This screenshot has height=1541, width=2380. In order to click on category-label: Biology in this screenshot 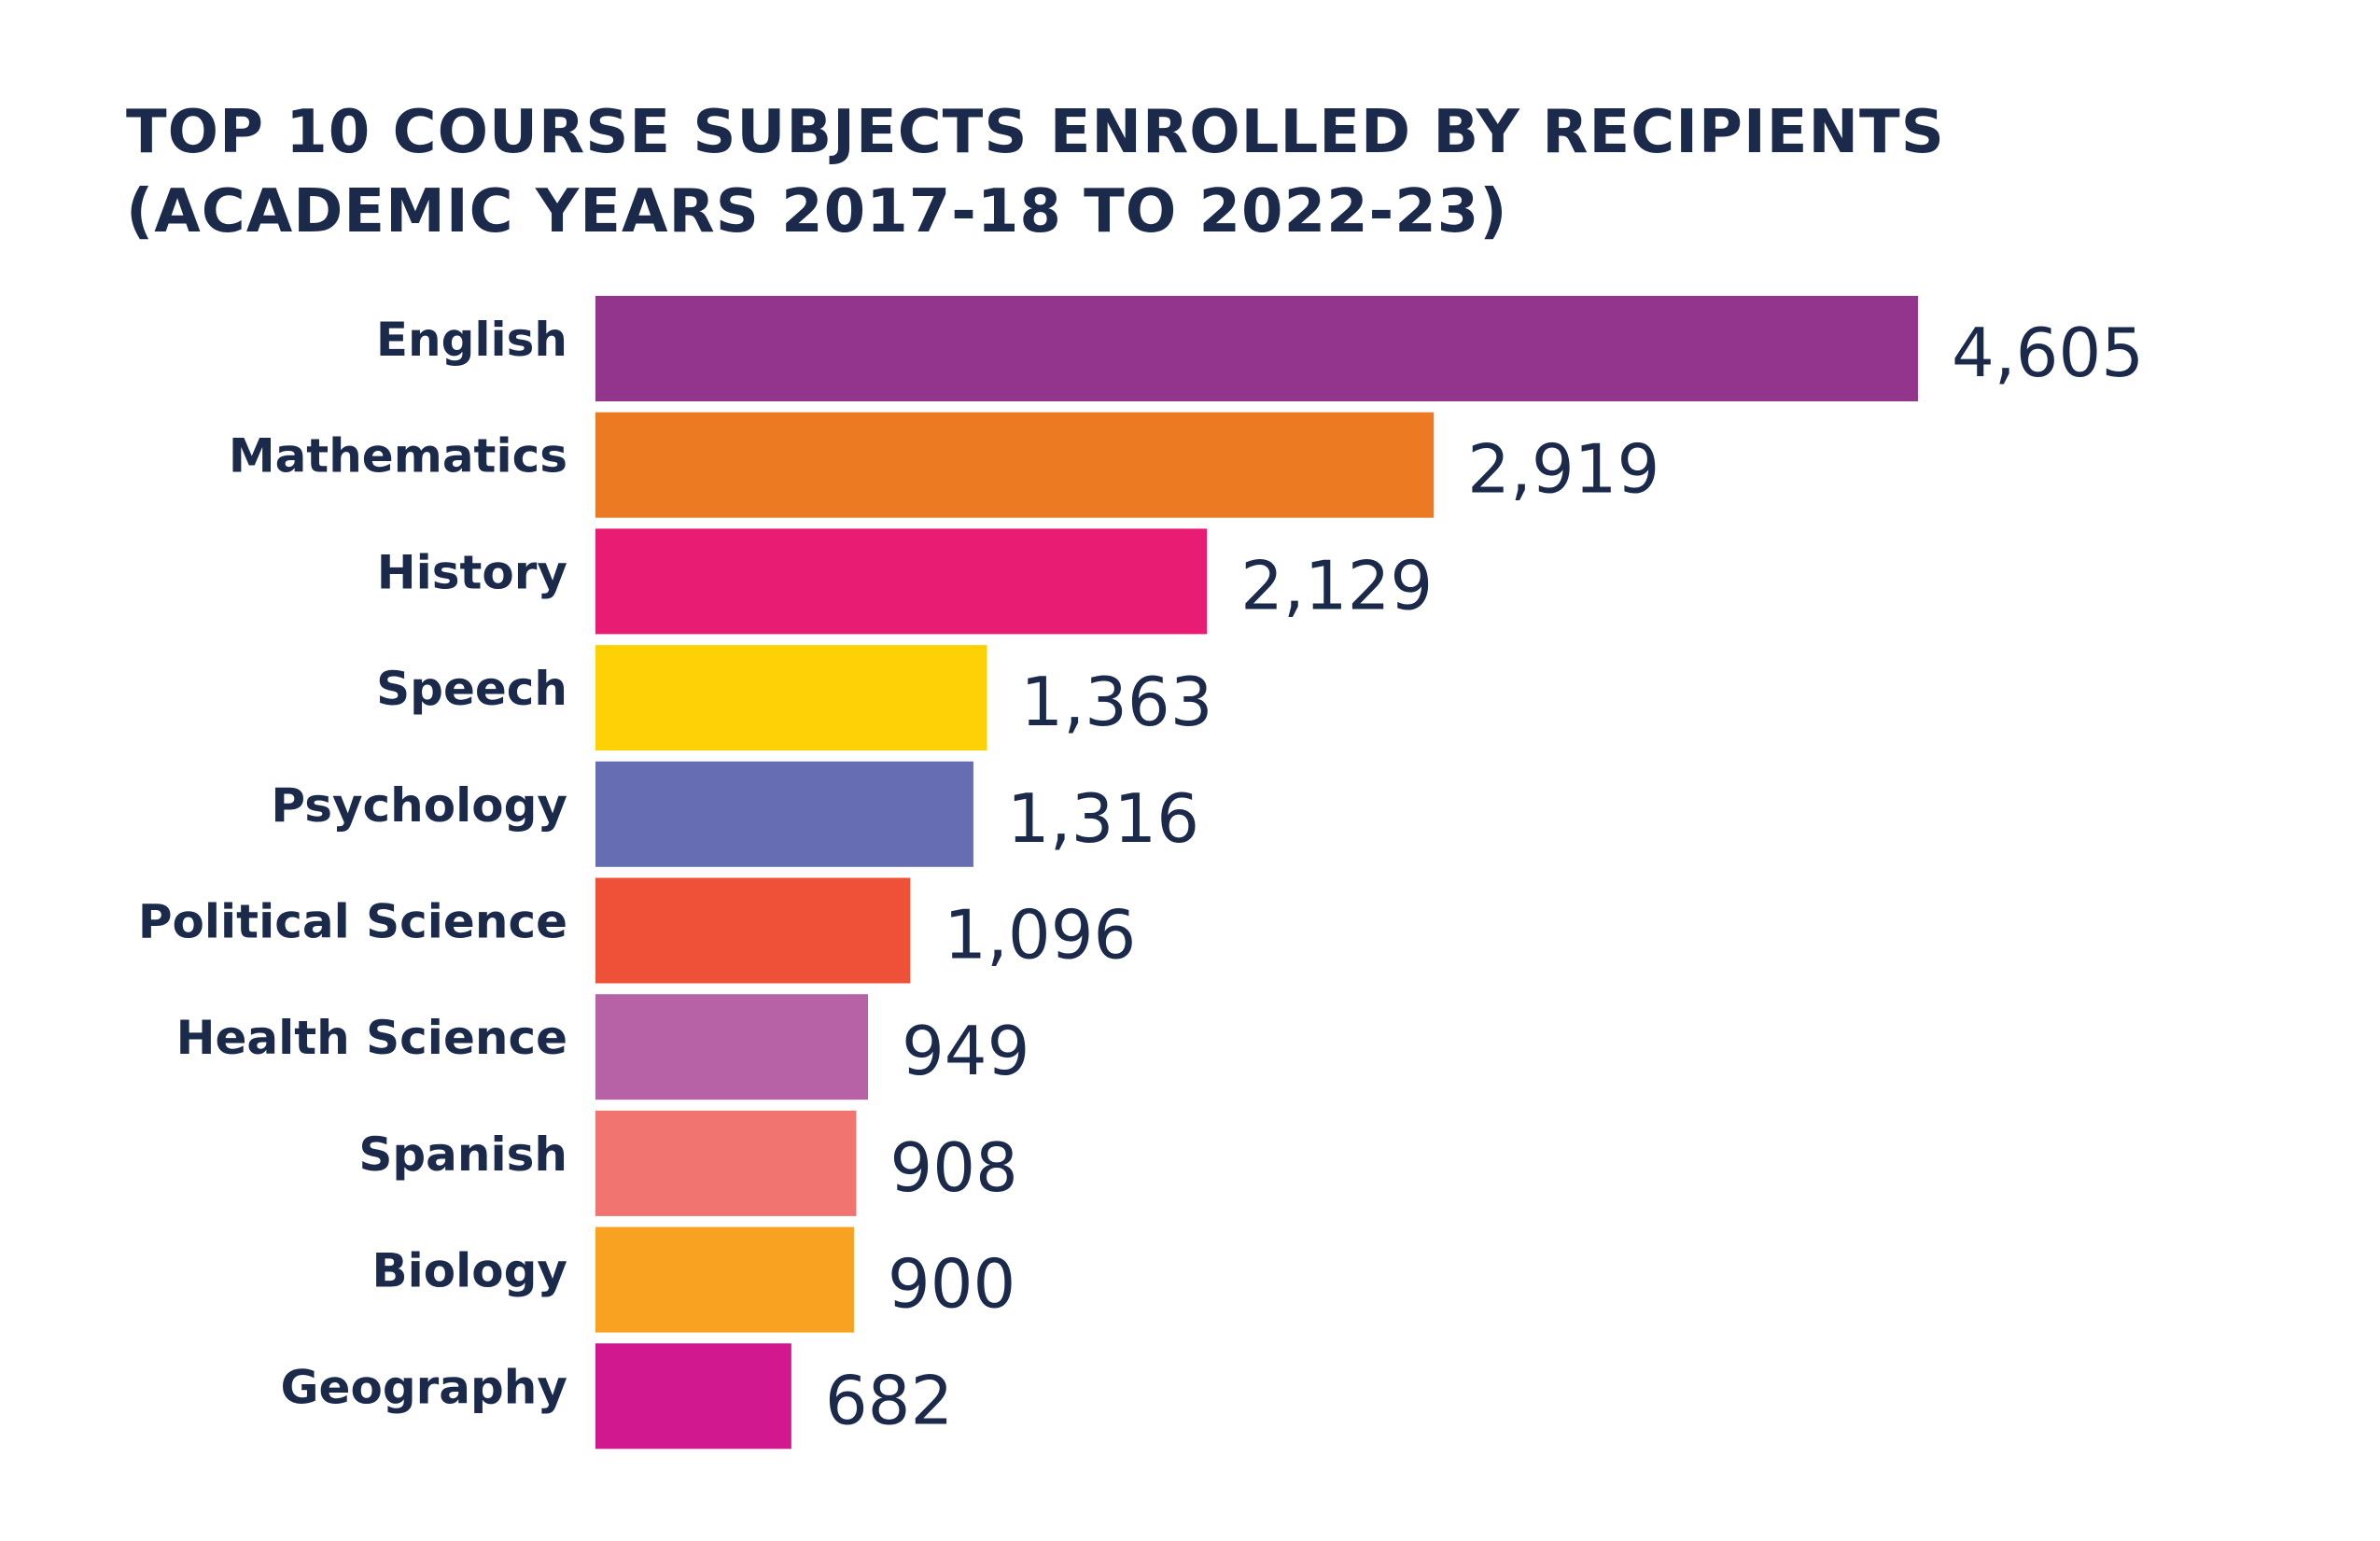, I will do `click(469, 1271)`.